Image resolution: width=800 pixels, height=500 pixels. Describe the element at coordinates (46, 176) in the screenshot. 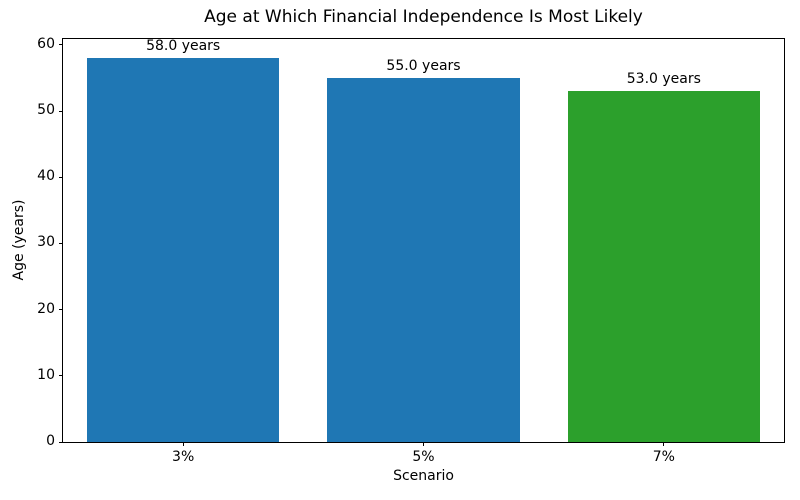

I see `y-tick-label: 40` at that location.